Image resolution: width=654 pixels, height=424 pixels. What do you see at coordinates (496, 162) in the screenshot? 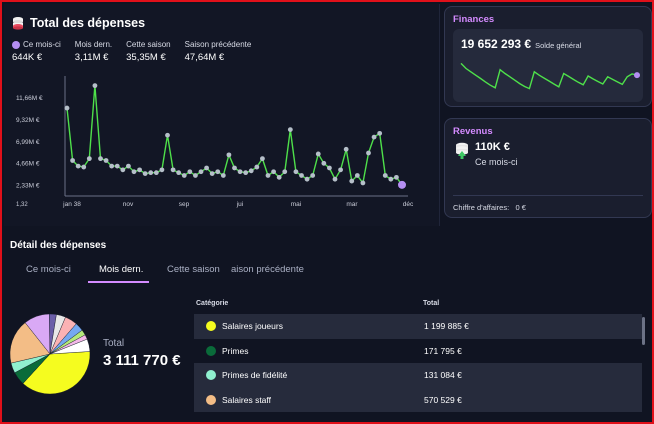
I see `revenus-period: Ce mois-ci` at bounding box center [496, 162].